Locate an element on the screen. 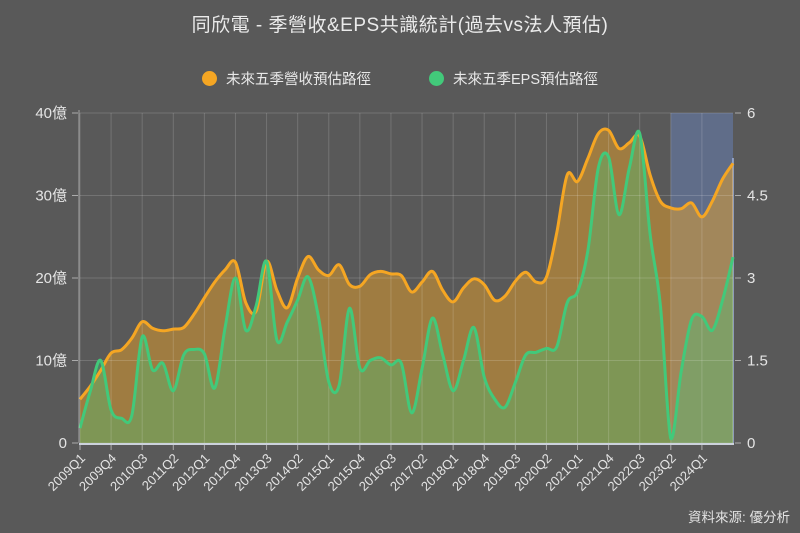  chart-legend: 未來五季營收預估路徑 未來五季EPS預估路徑 is located at coordinates (400, 78).